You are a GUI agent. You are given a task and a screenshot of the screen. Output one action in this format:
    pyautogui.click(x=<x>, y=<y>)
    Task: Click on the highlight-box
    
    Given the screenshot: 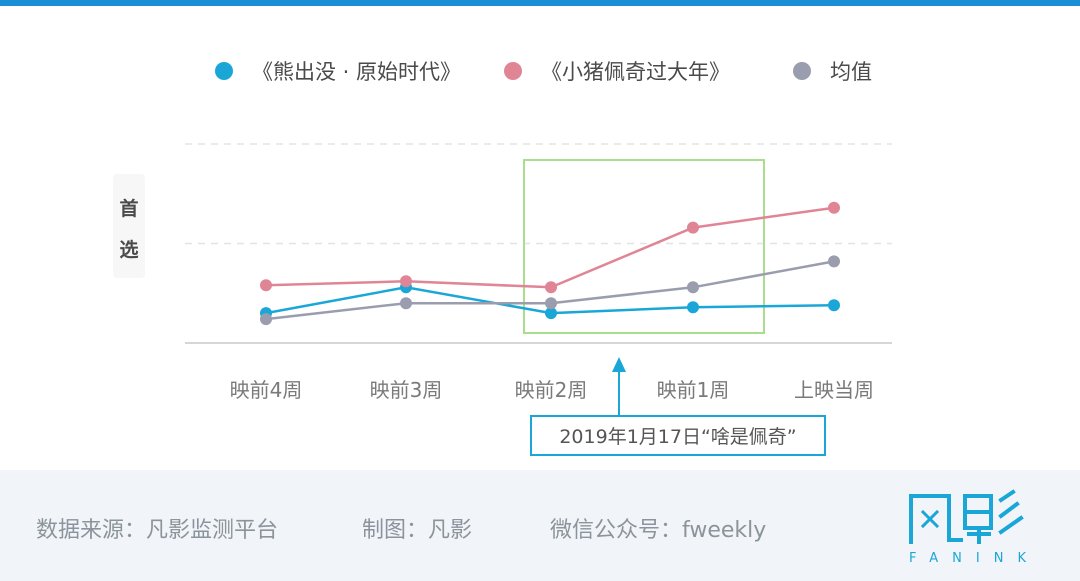 What is the action you would take?
    pyautogui.click(x=644, y=246)
    